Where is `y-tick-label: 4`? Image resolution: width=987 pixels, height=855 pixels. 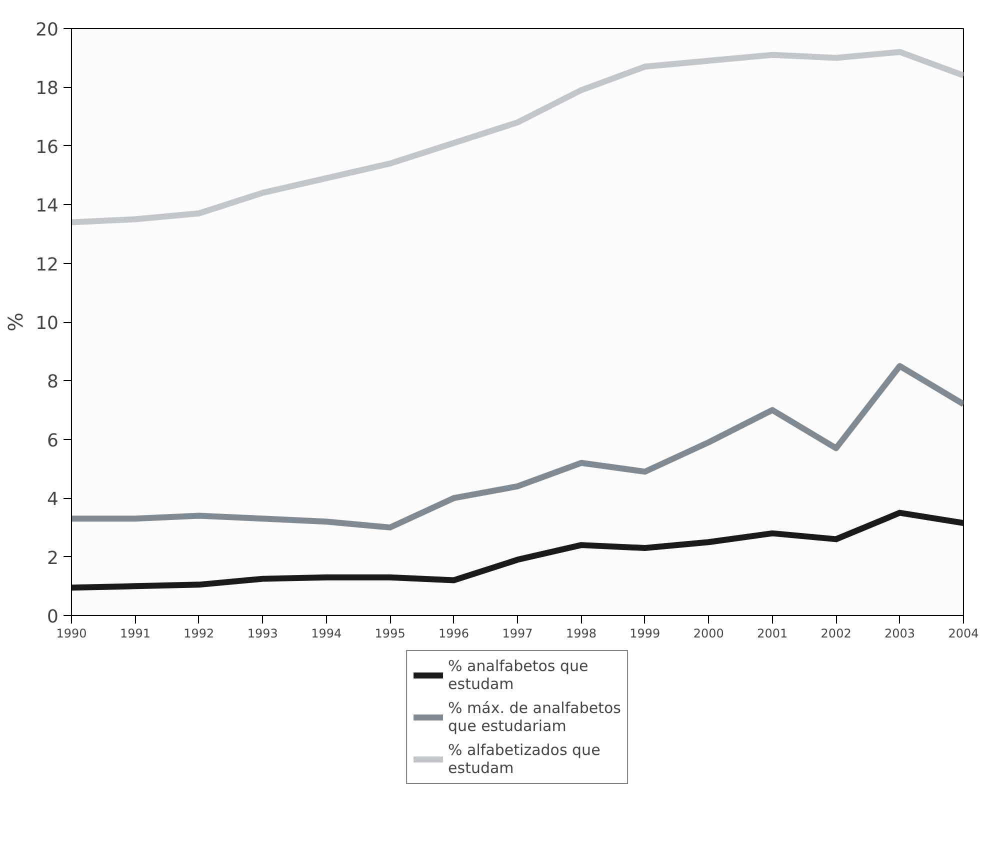 y-tick-label: 4 is located at coordinates (52, 499).